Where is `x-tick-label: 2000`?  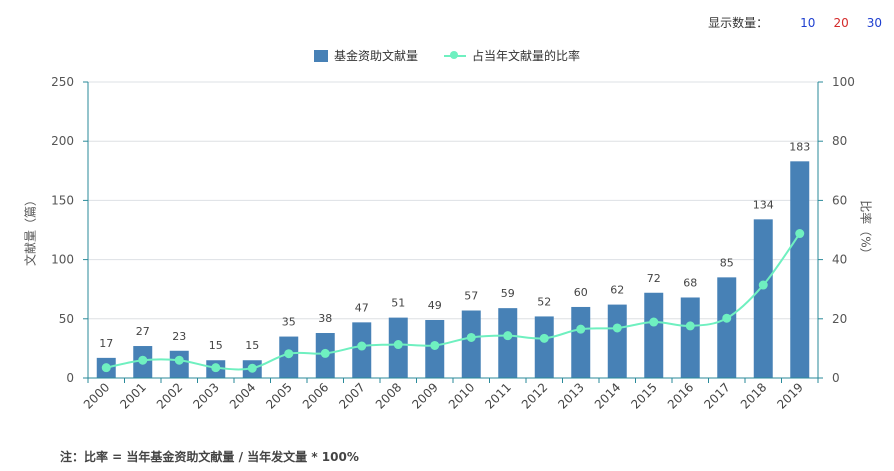 x-tick-label: 2000 is located at coordinates (96, 395).